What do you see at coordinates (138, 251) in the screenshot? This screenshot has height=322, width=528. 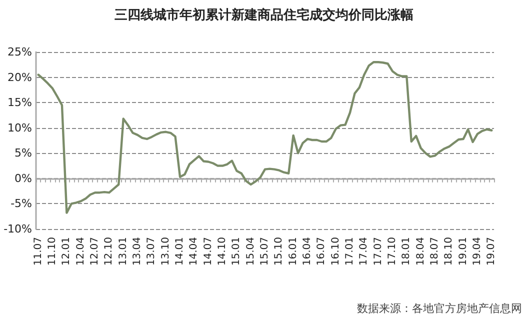 I see `x-tick-label: 13.04` at bounding box center [138, 251].